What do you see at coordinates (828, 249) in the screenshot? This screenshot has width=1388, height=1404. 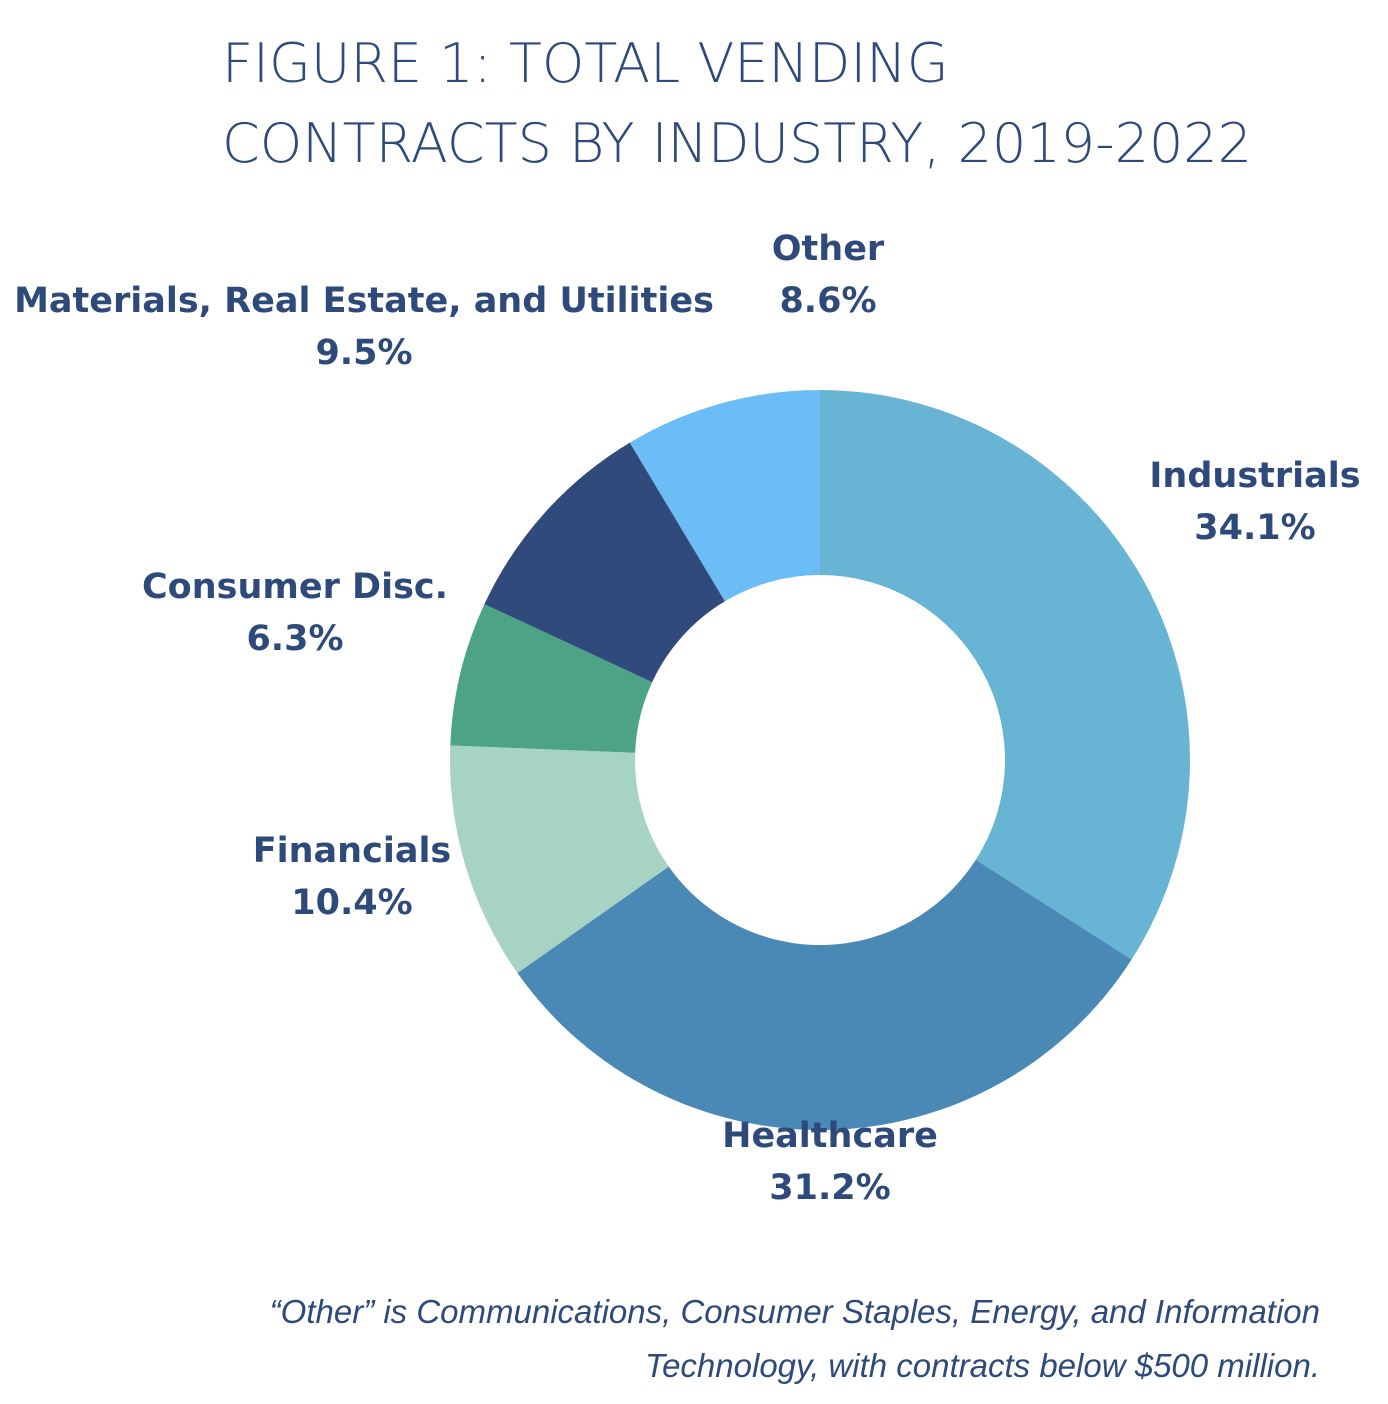 I see `slice-label: Other` at bounding box center [828, 249].